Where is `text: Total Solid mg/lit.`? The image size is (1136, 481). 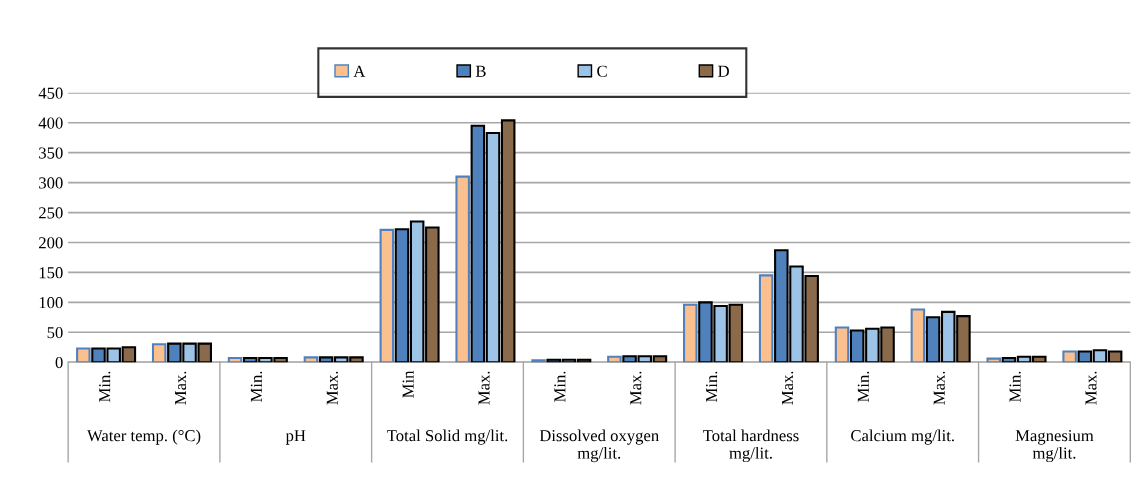 text: Total Solid mg/lit. is located at coordinates (447, 437).